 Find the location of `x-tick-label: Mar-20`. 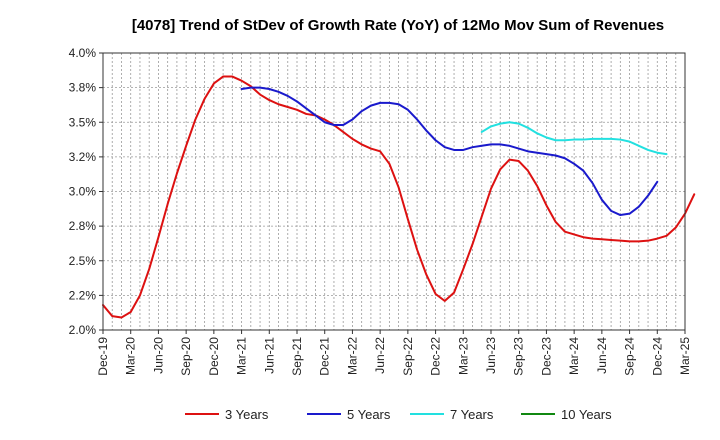

x-tick-label: Mar-20 is located at coordinates (131, 356).